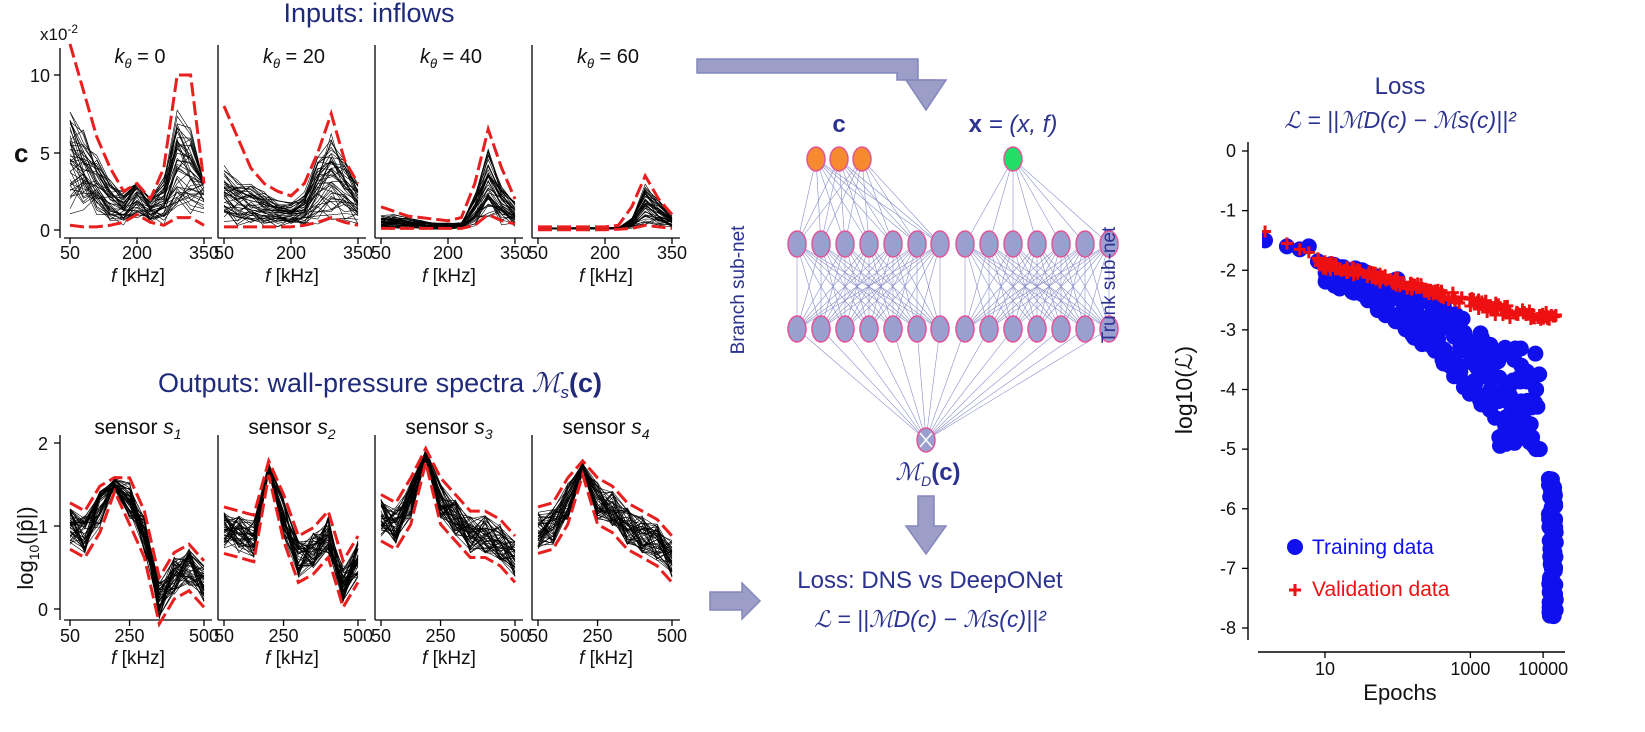 The width and height of the screenshot is (1645, 732). What do you see at coordinates (45, 154) in the screenshot?
I see `inputs-ytick: 5` at bounding box center [45, 154].